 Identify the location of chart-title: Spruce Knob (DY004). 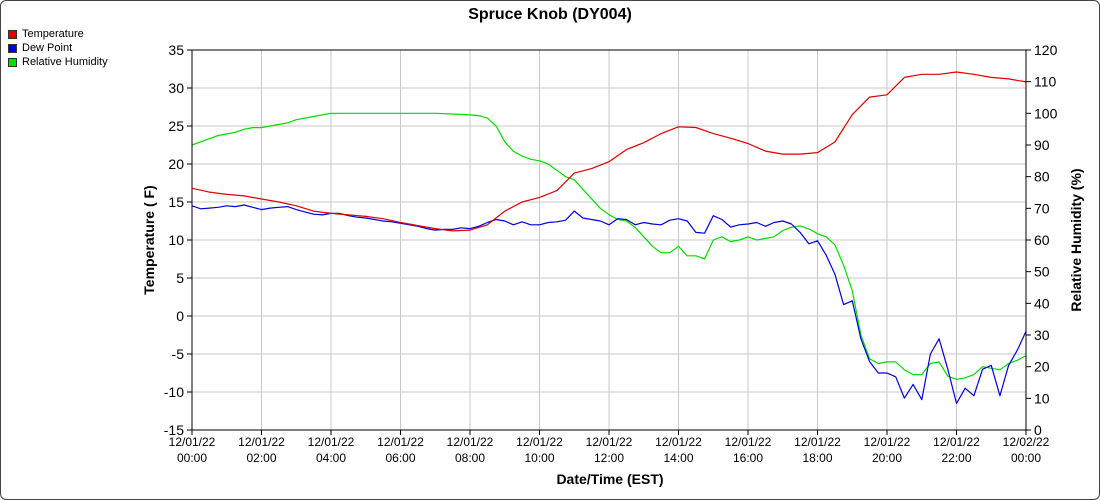
(550, 14).